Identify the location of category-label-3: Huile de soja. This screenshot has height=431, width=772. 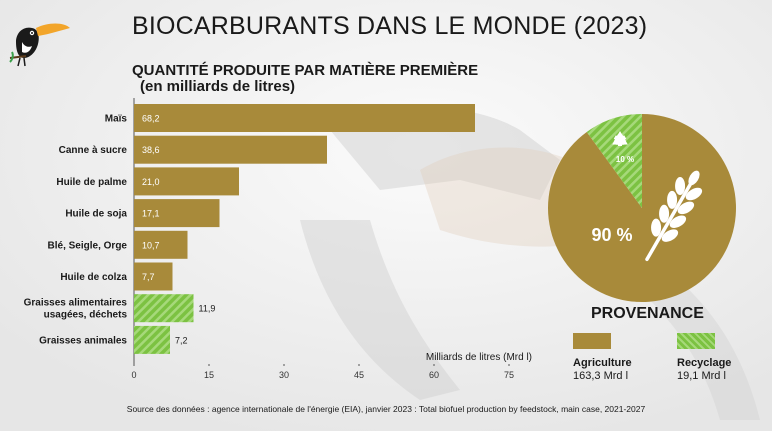
(96, 214).